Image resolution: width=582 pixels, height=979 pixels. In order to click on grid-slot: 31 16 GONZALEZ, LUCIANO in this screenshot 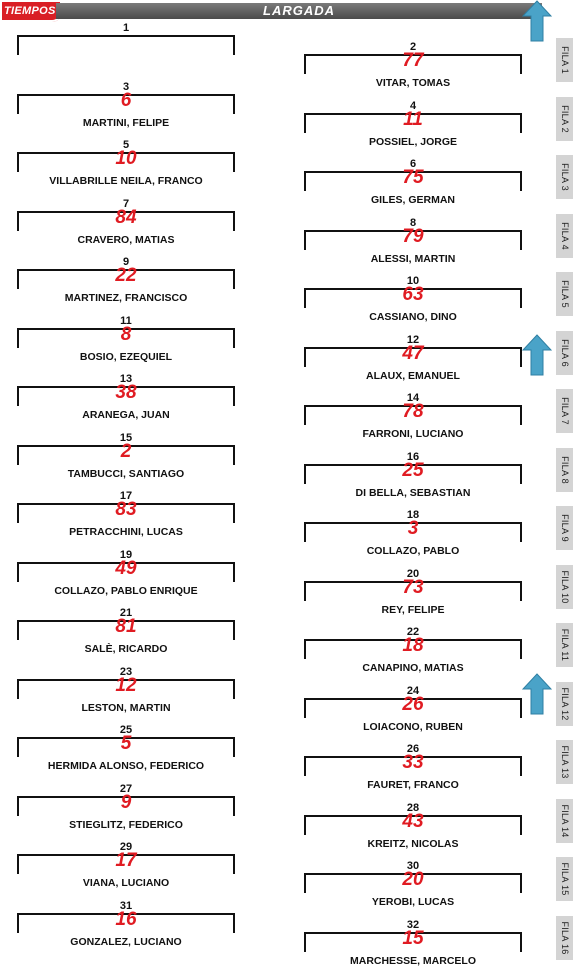, I will do `click(126, 930)`.